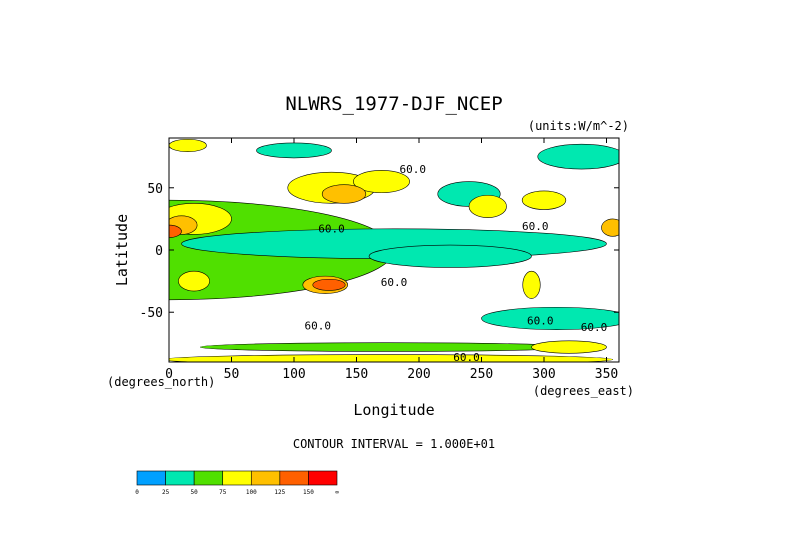 The height and width of the screenshot is (558, 789). Describe the element at coordinates (161, 382) in the screenshot. I see `y-unit-label: (degrees_north)` at that location.